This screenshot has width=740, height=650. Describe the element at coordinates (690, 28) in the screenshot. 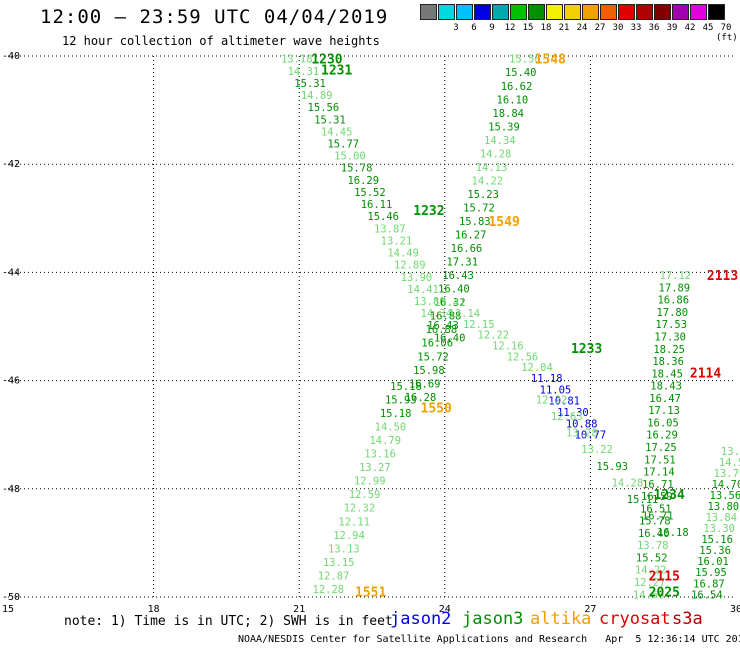

I see `legend-label: 42` at that location.